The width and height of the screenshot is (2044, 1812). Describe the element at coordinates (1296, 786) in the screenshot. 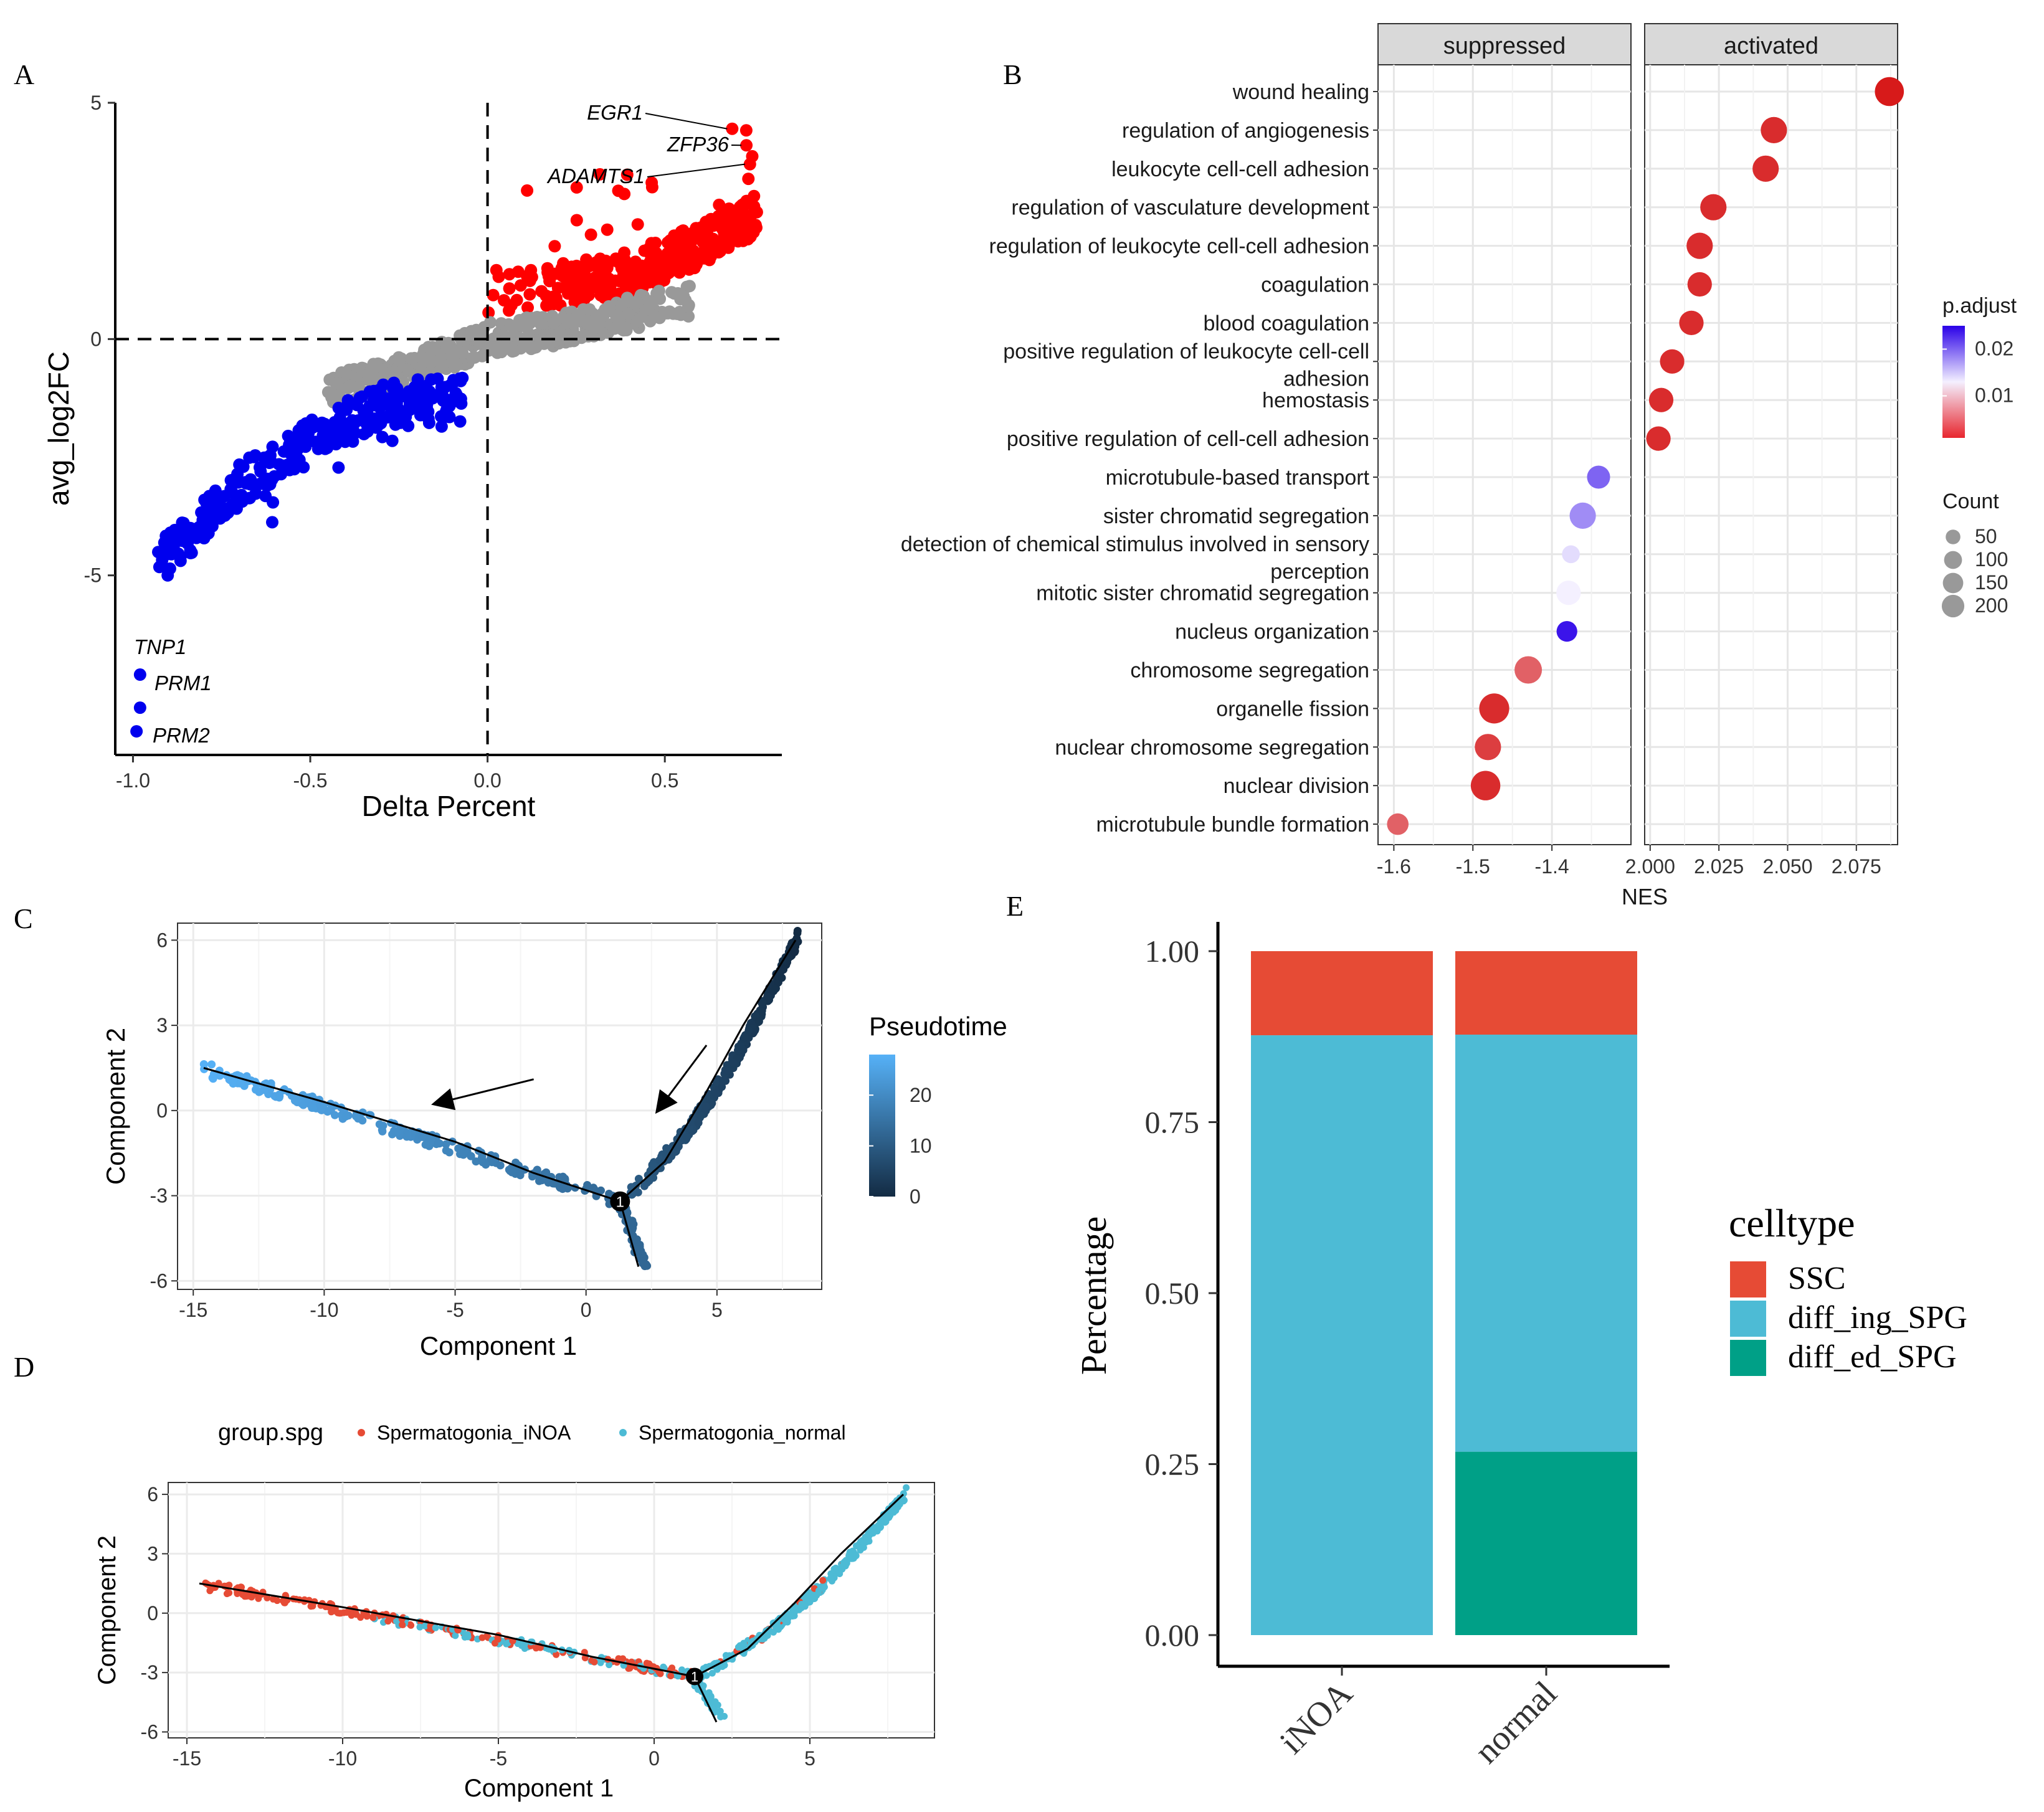

I see `go-term-label: nuclear division` at that location.